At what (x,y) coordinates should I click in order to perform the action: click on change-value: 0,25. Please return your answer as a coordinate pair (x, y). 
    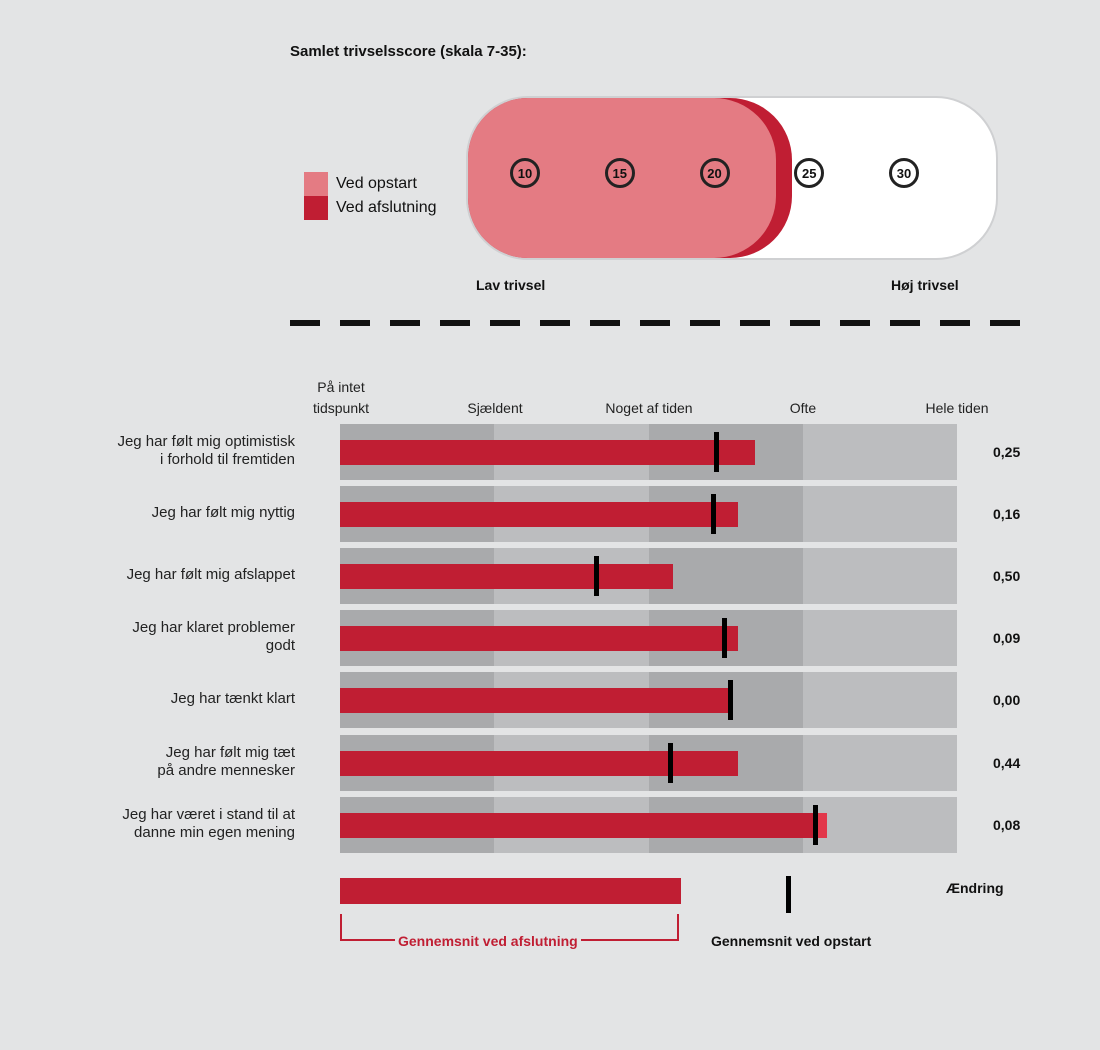
    Looking at the image, I should click on (1007, 452).